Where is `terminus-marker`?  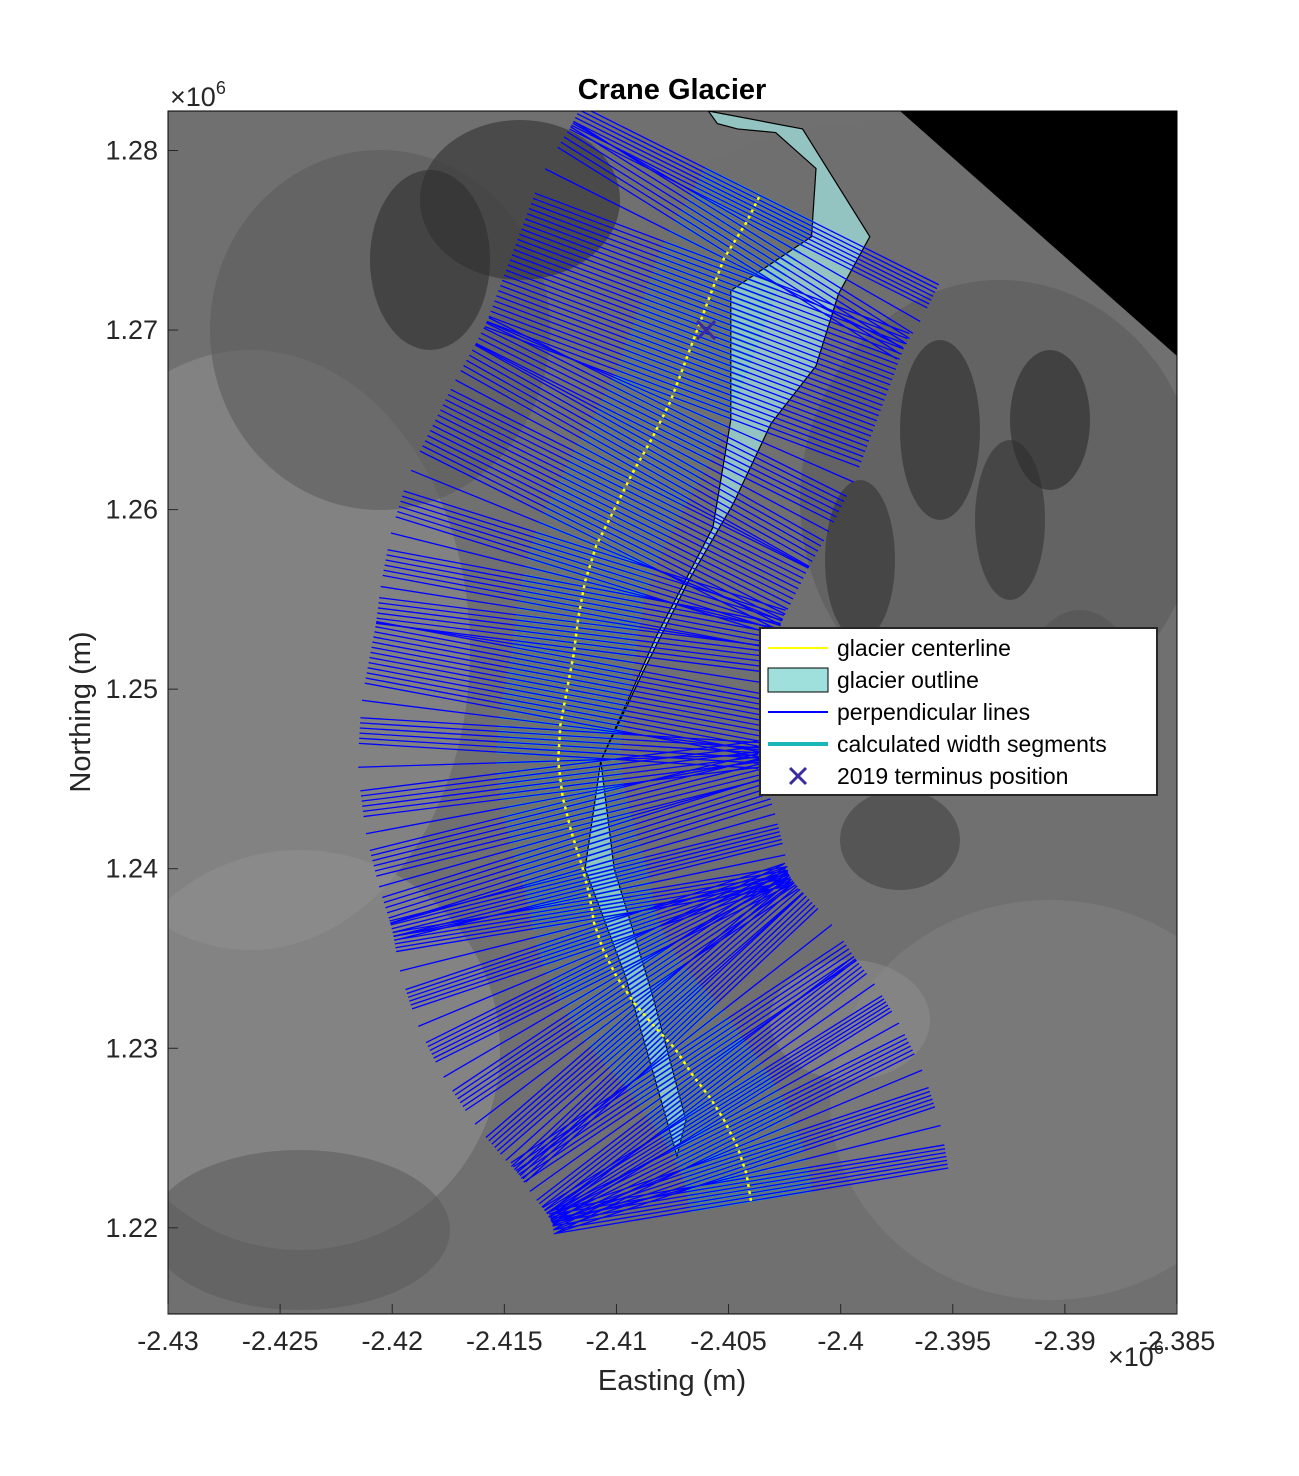
terminus-marker is located at coordinates (706, 330).